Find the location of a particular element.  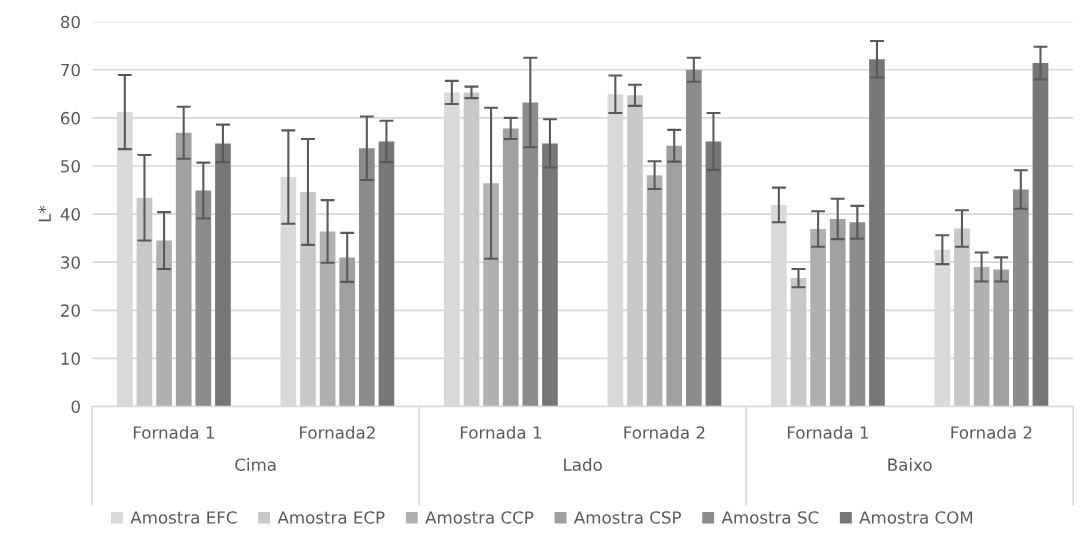

y-tick-label: 10 is located at coordinates (70, 358).